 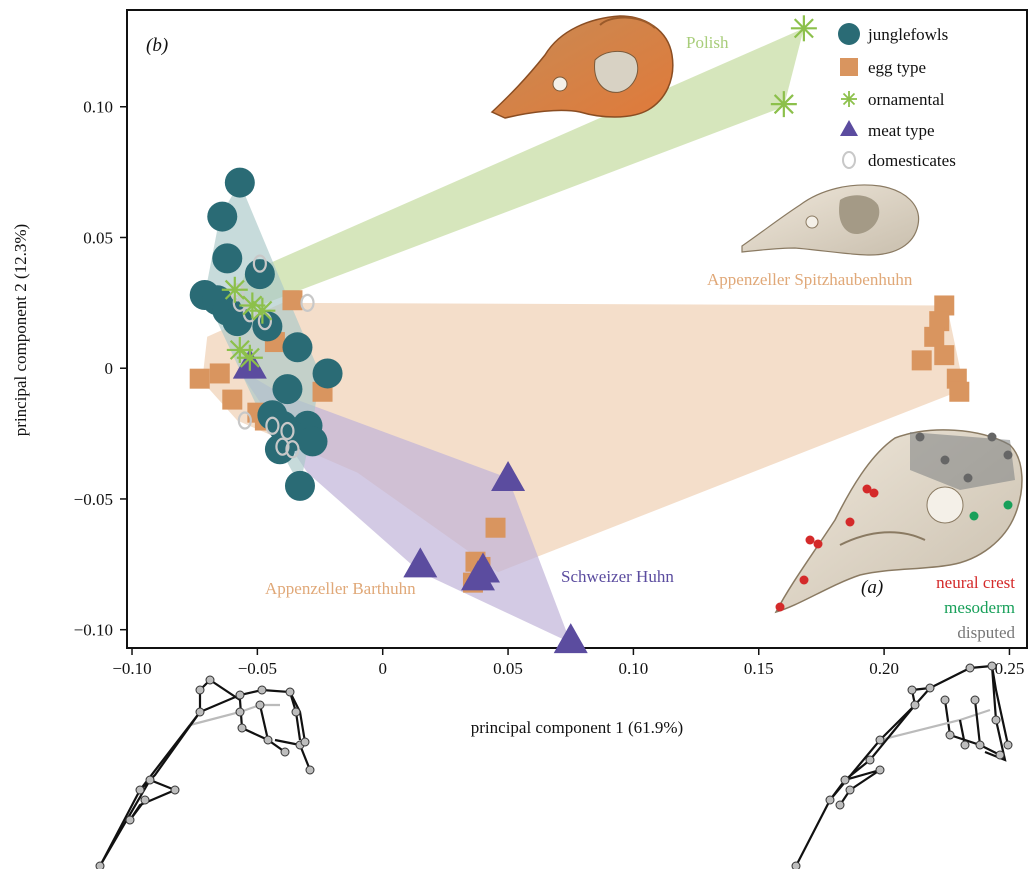 I want to click on y-axis-title: principal component 2 (12.3%), so click(x=20, y=330).